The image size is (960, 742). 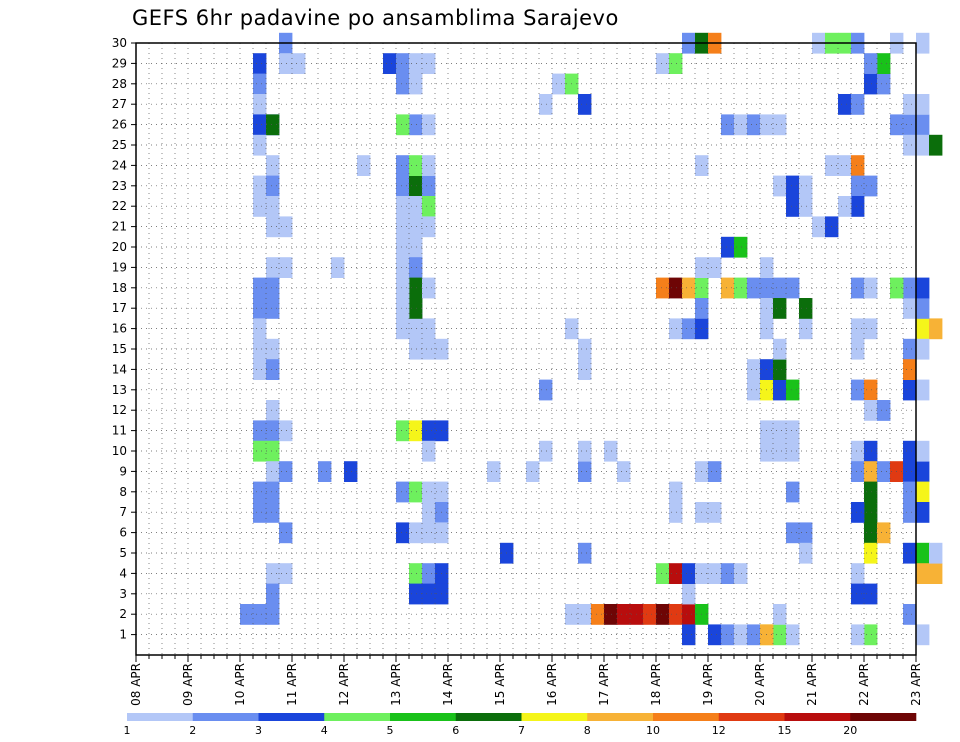 I want to click on y-tick-label: 3, so click(x=123, y=594).